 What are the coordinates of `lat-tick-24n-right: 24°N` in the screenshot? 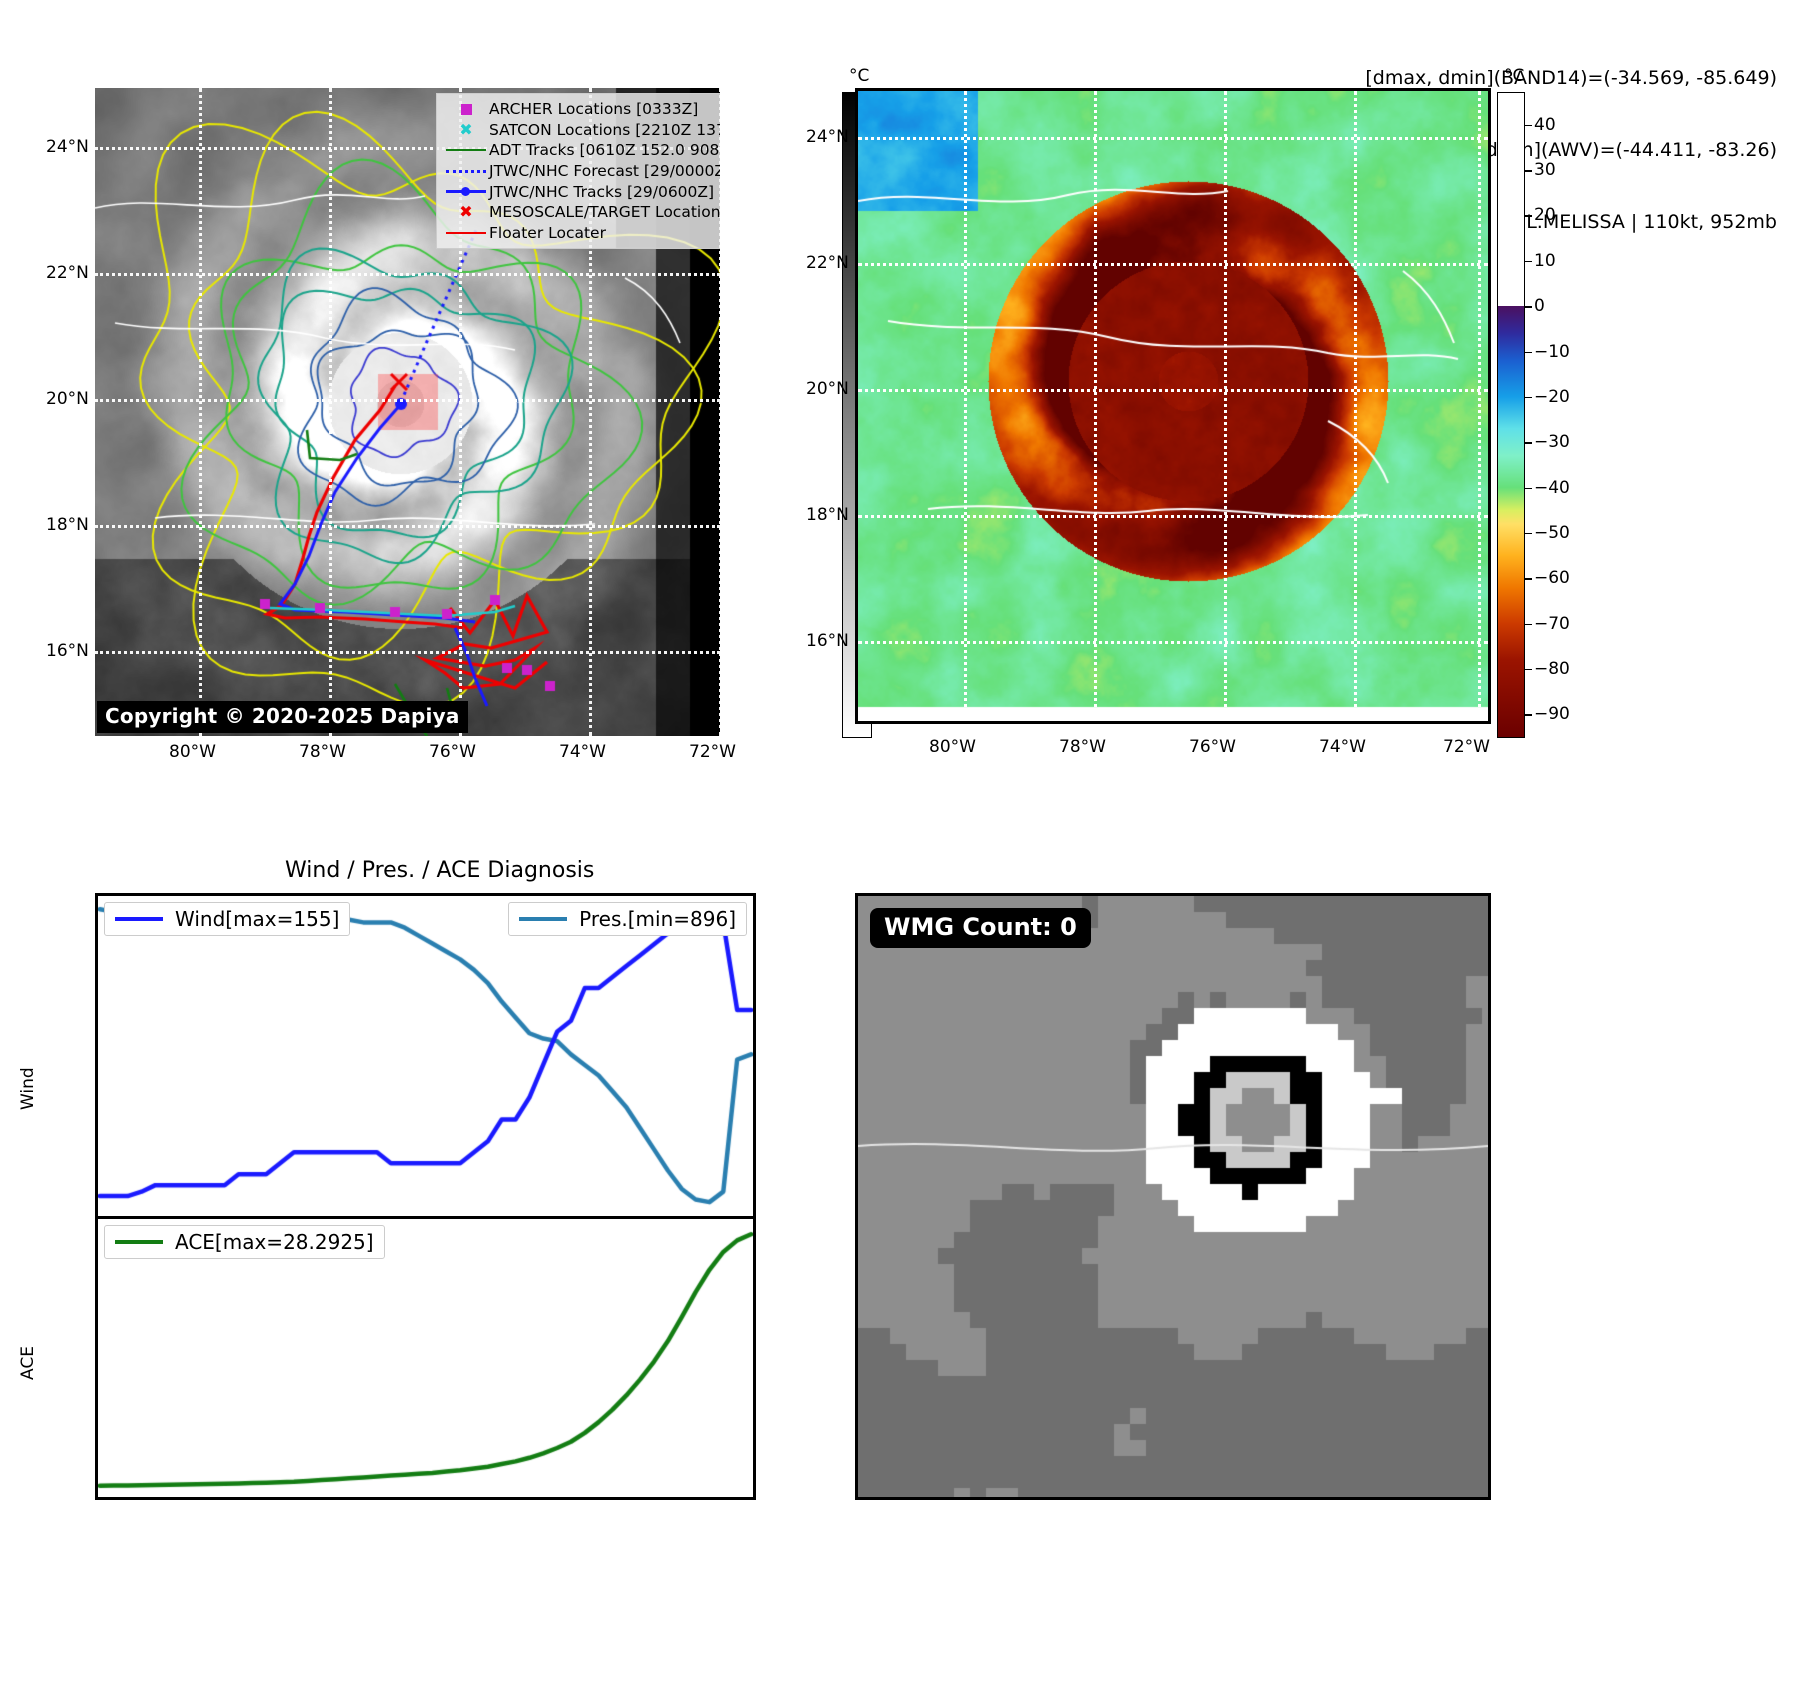 It's located at (827, 137).